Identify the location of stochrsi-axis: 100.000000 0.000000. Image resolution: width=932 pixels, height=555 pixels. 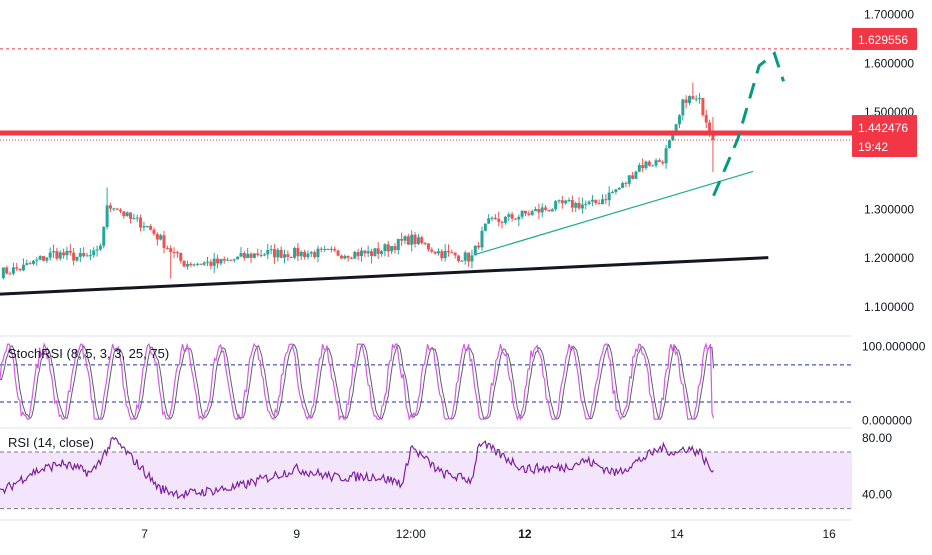
(894, 383).